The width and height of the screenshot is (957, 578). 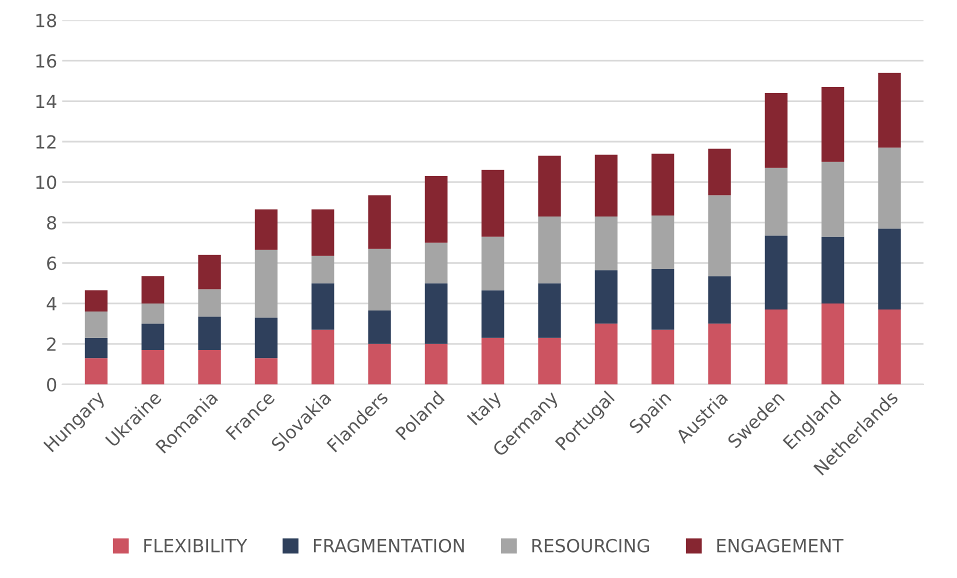 What do you see at coordinates (51, 223) in the screenshot?
I see `y-tick-label: 8` at bounding box center [51, 223].